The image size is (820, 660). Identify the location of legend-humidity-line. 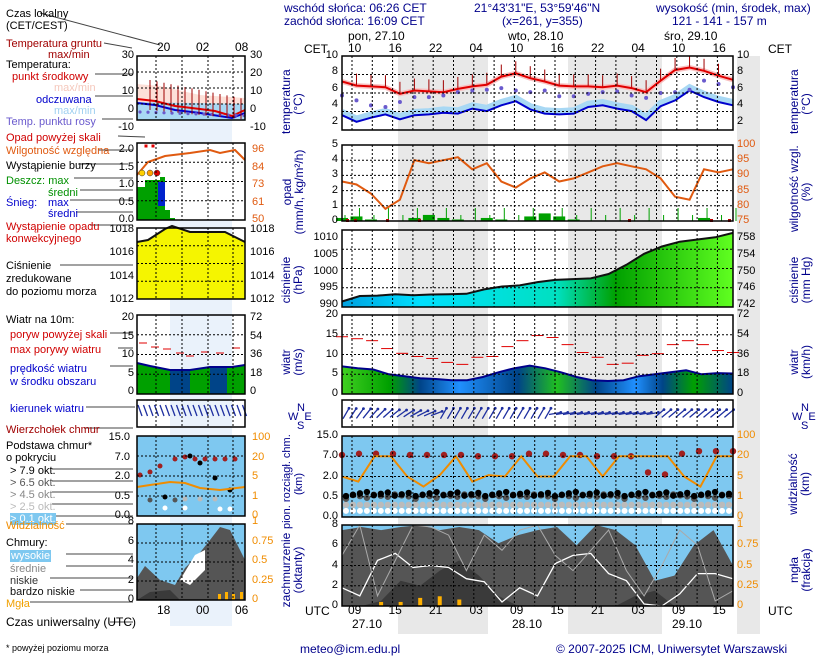
(191, 162).